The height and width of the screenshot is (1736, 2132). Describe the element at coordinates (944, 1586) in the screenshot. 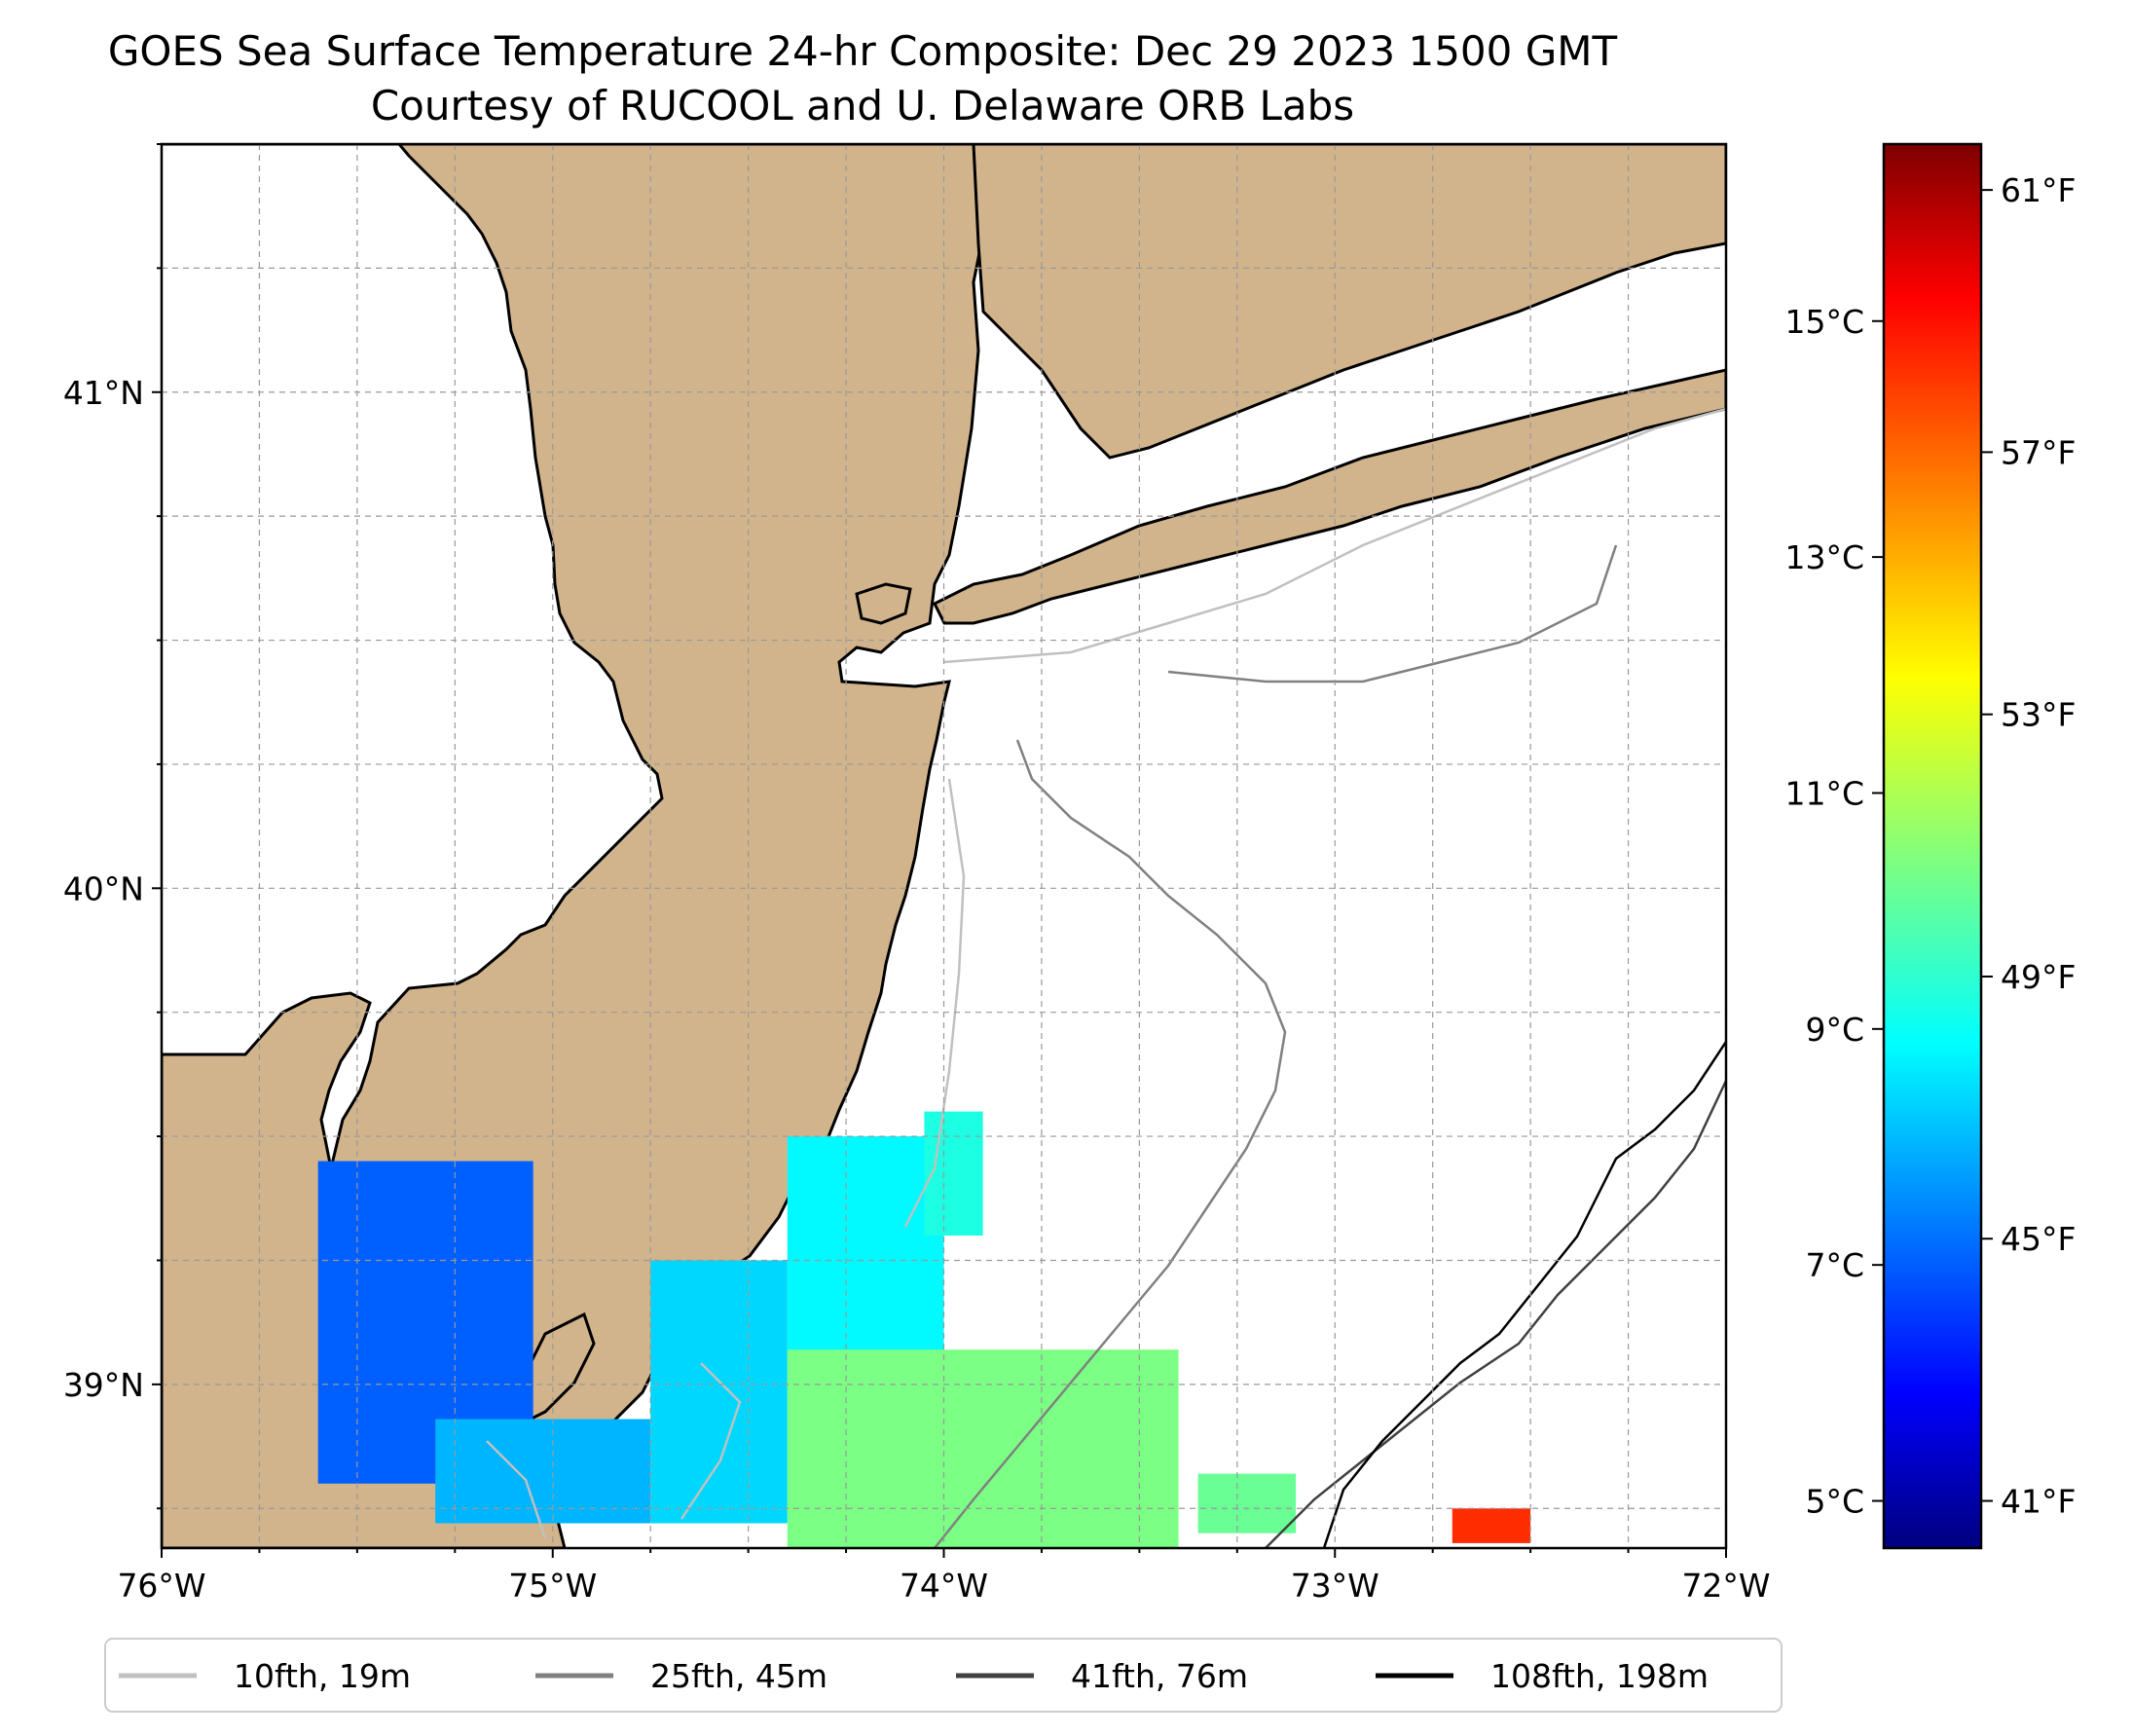

I see `lon-tick-label: 74°W` at that location.